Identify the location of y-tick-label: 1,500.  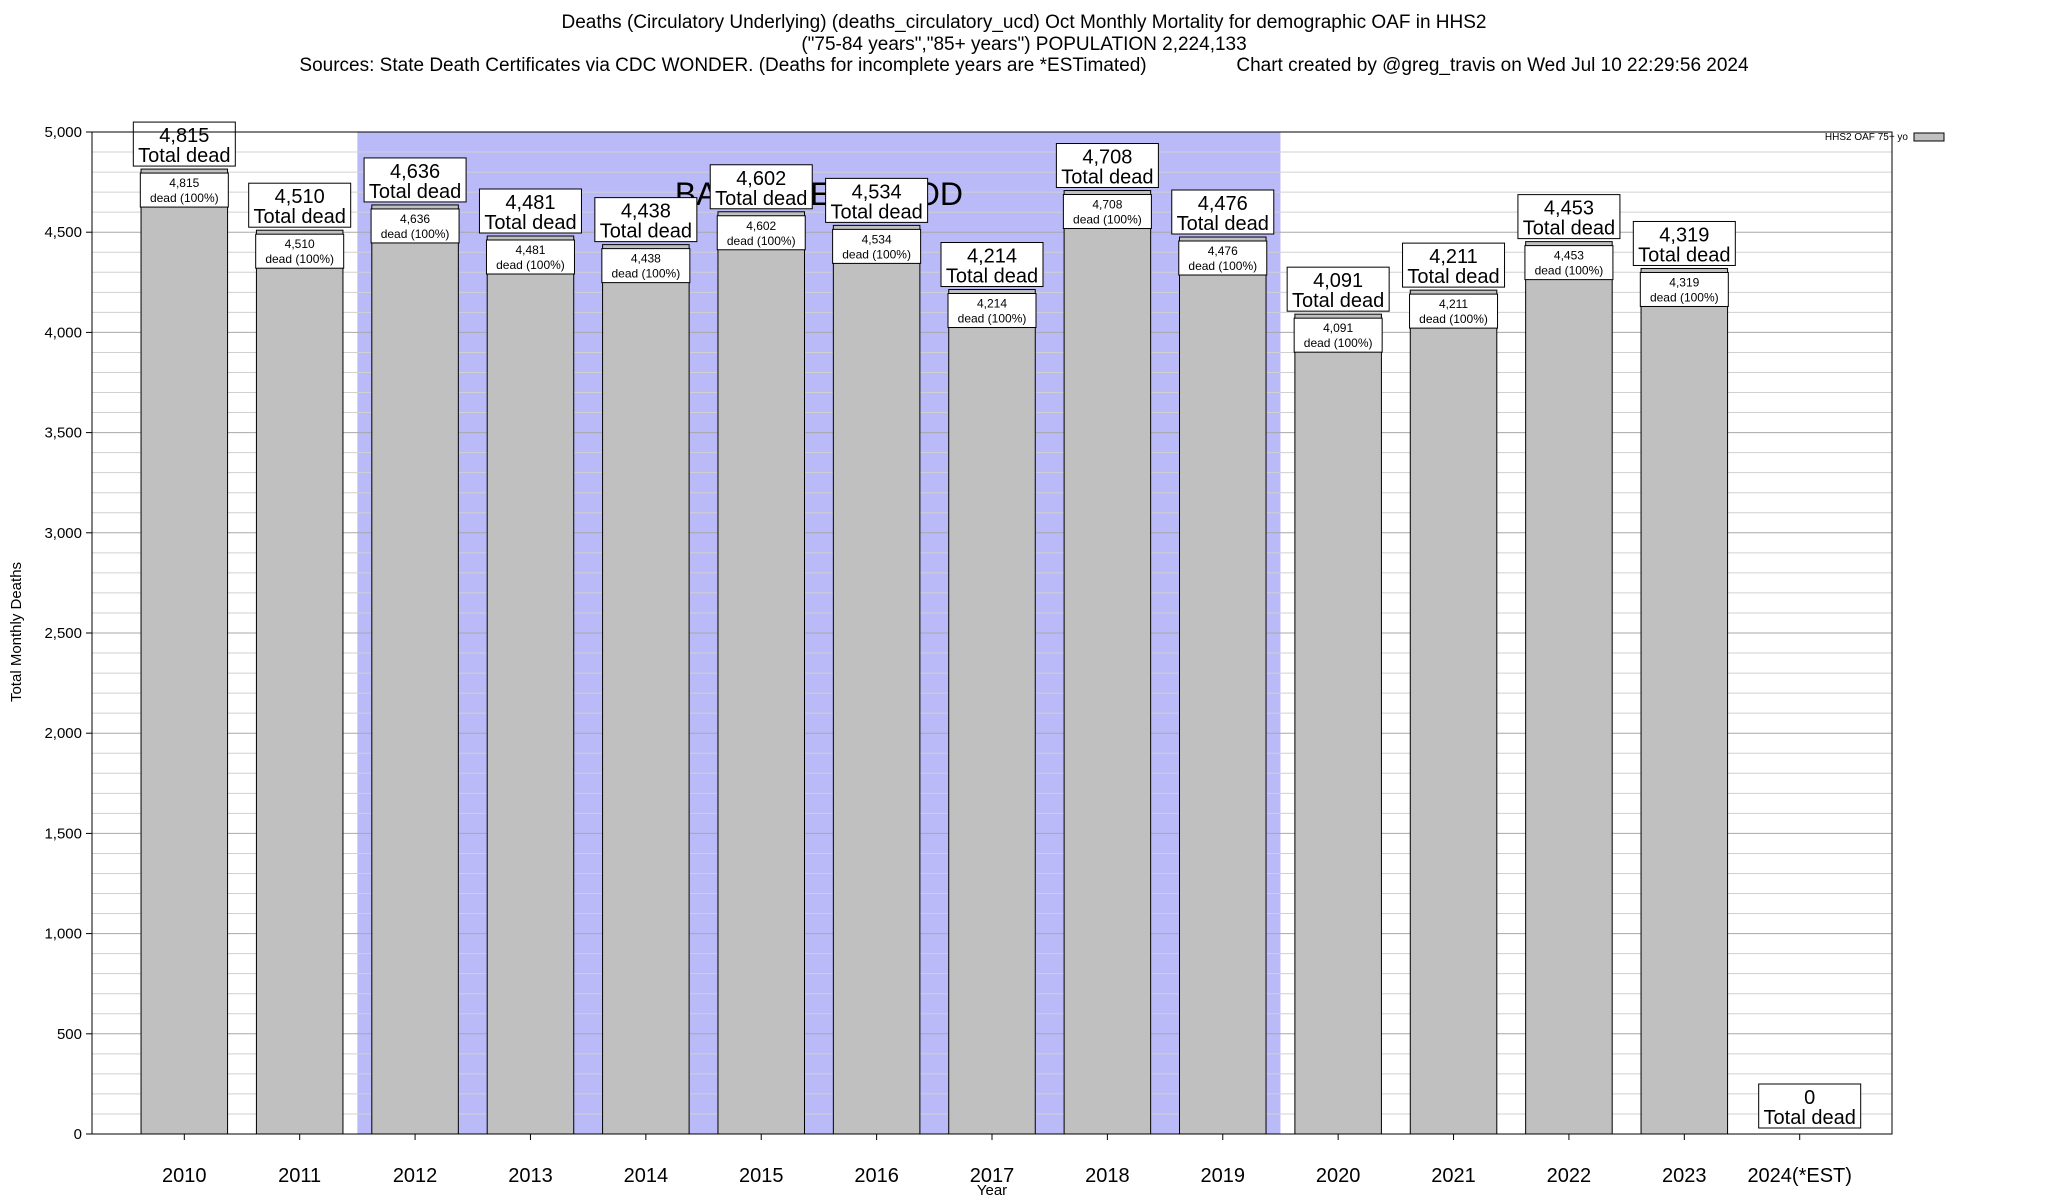
(63, 833).